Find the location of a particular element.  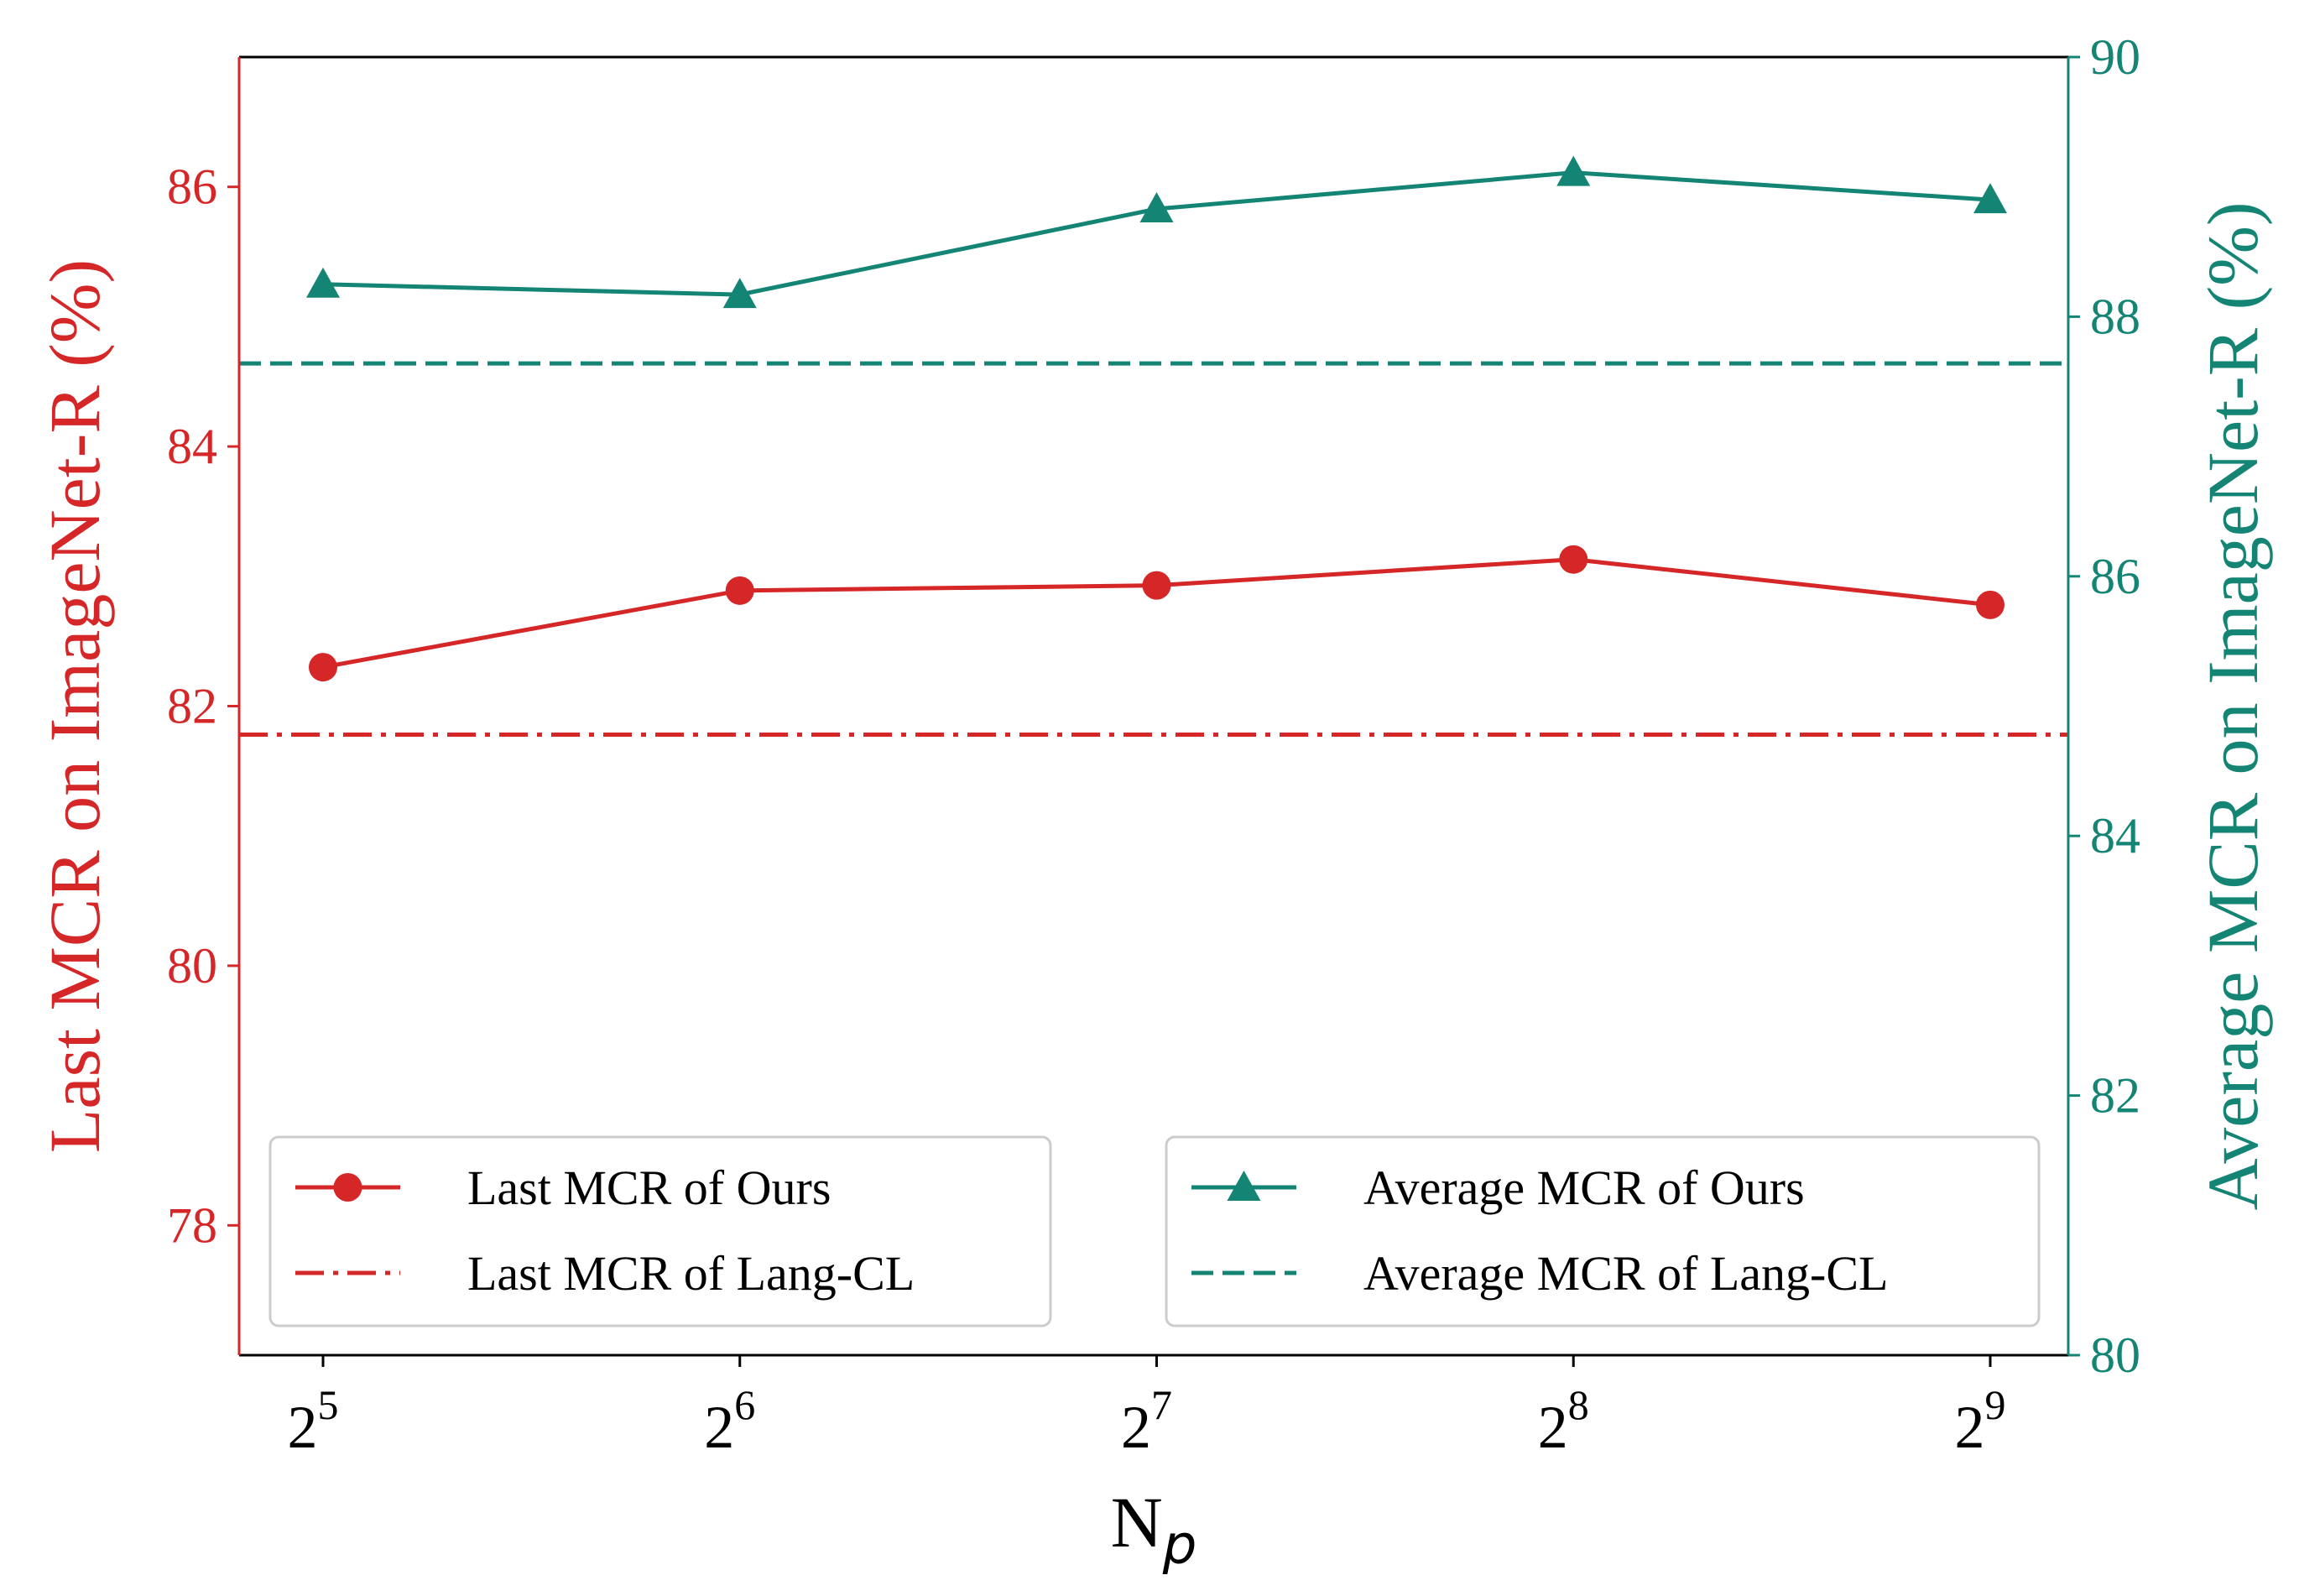

x-tick-label: 26 is located at coordinates (729, 1421).